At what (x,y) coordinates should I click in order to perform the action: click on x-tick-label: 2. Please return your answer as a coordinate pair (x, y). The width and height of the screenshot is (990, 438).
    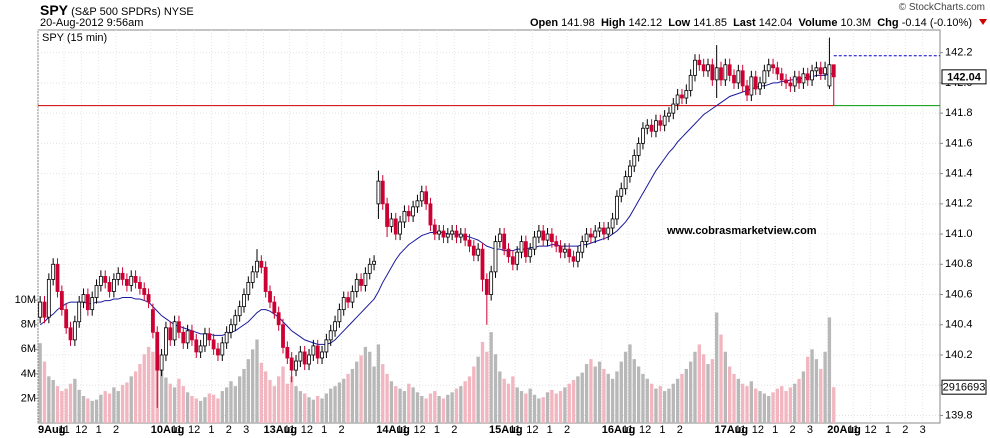
    Looking at the image, I should click on (567, 430).